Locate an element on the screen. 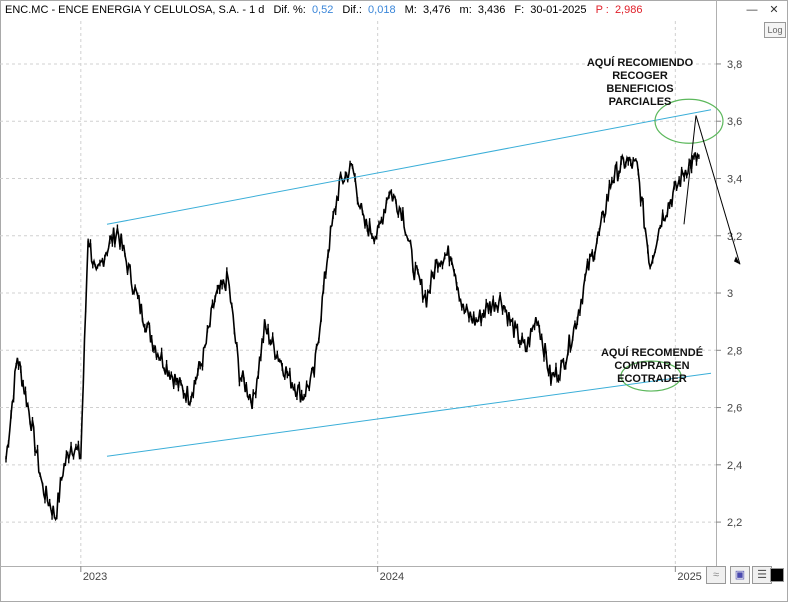 The image size is (788, 602). buy-circle is located at coordinates (651, 376).